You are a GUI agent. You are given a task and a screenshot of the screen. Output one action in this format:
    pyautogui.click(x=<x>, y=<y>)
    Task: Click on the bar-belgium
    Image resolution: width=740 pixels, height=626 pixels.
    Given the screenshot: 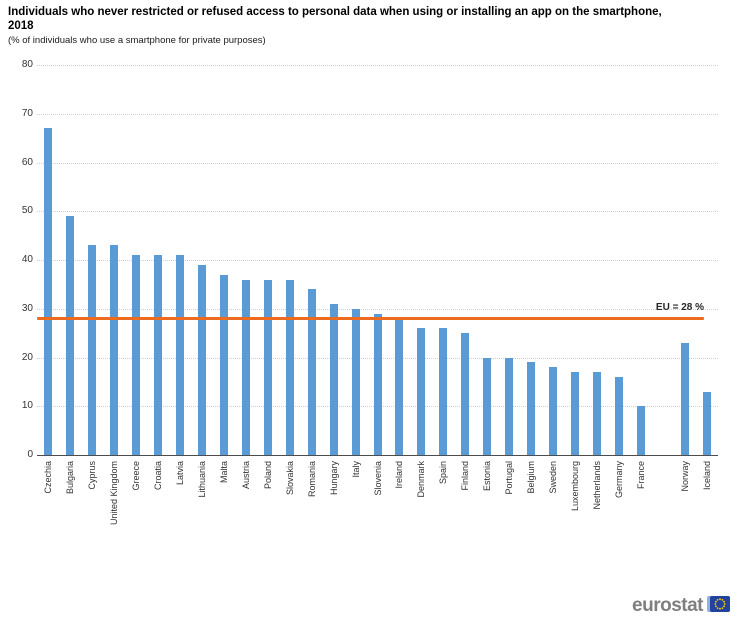 What is the action you would take?
    pyautogui.click(x=531, y=408)
    